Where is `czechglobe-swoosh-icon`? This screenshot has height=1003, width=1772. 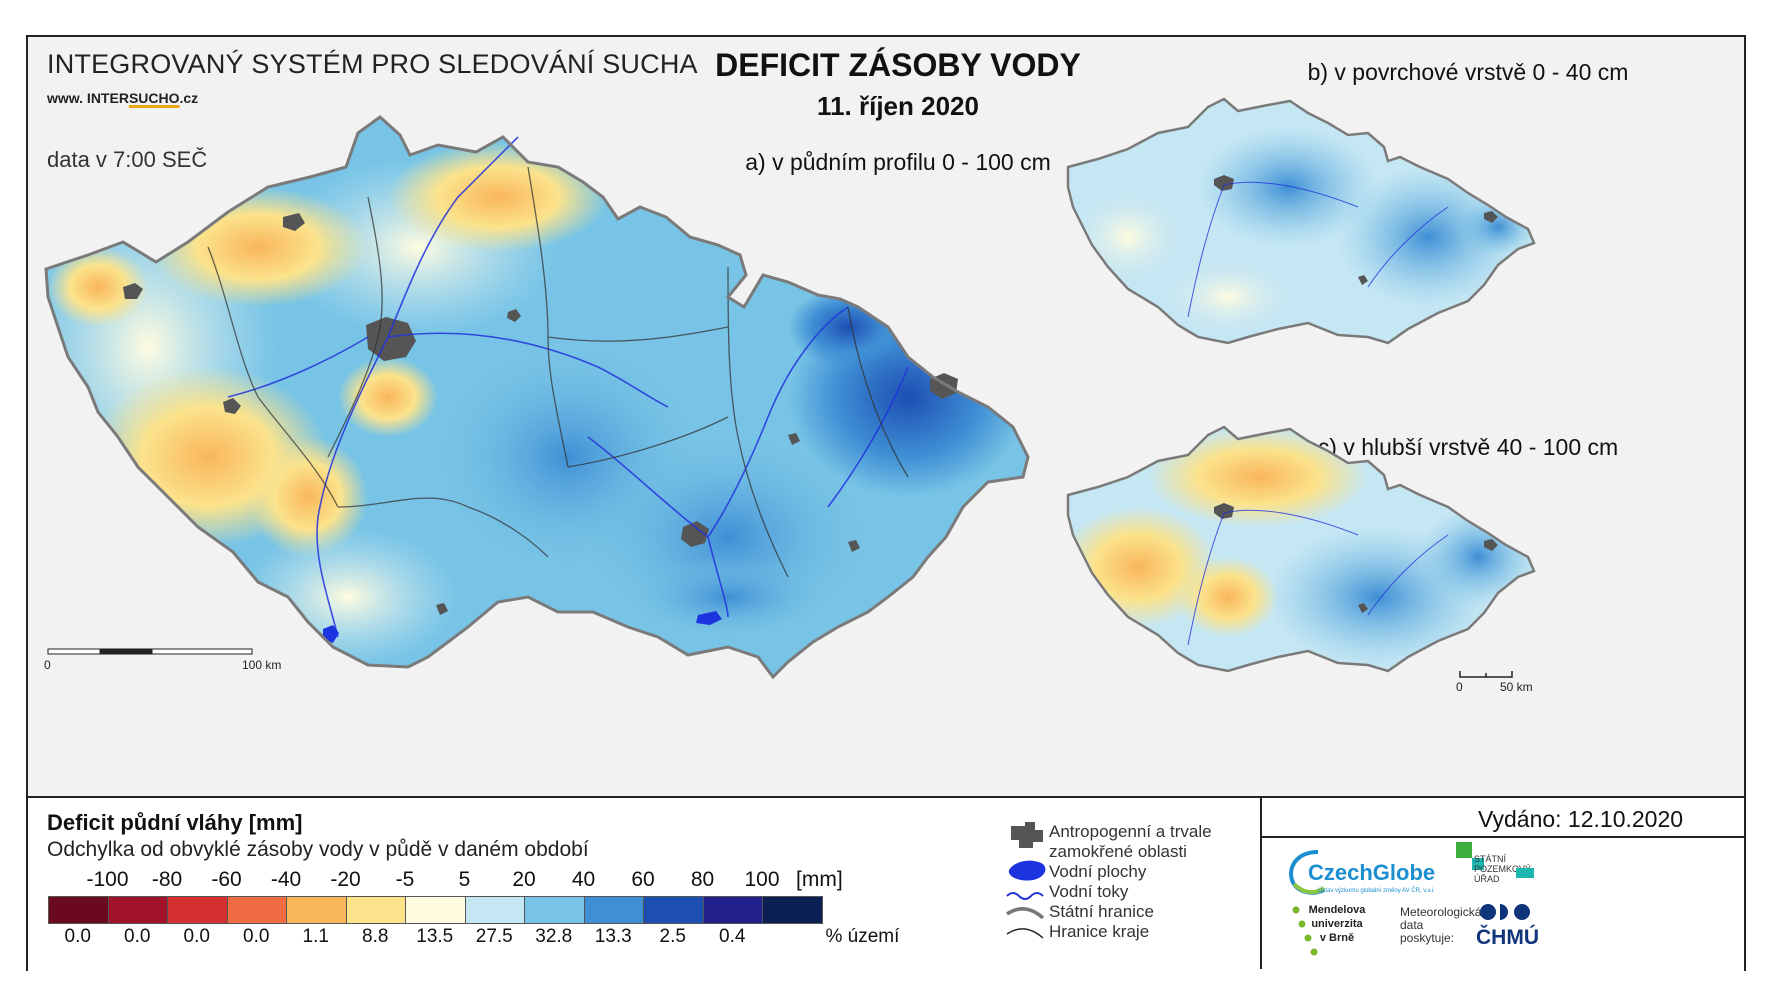
czechglobe-swoosh-icon is located at coordinates (1307, 872).